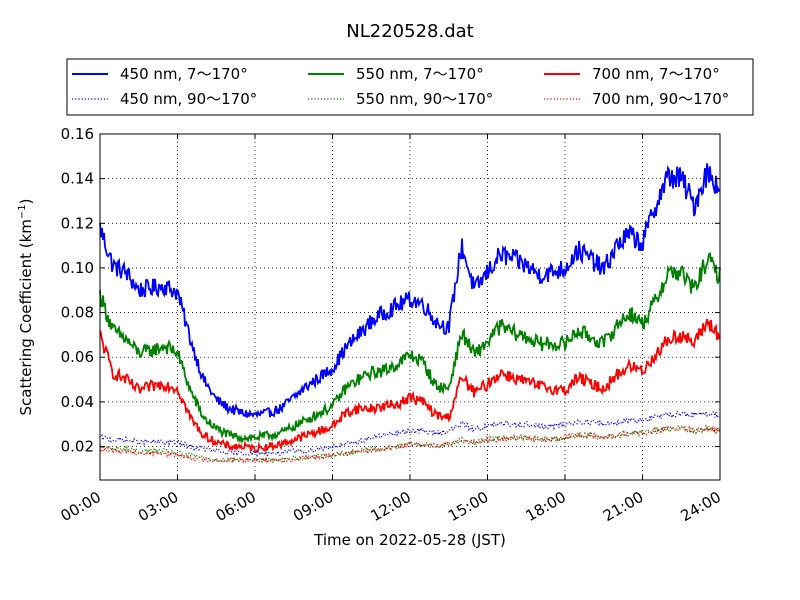 The height and width of the screenshot is (600, 800). Describe the element at coordinates (391, 506) in the screenshot. I see `x-tick-label: 12:00` at that location.